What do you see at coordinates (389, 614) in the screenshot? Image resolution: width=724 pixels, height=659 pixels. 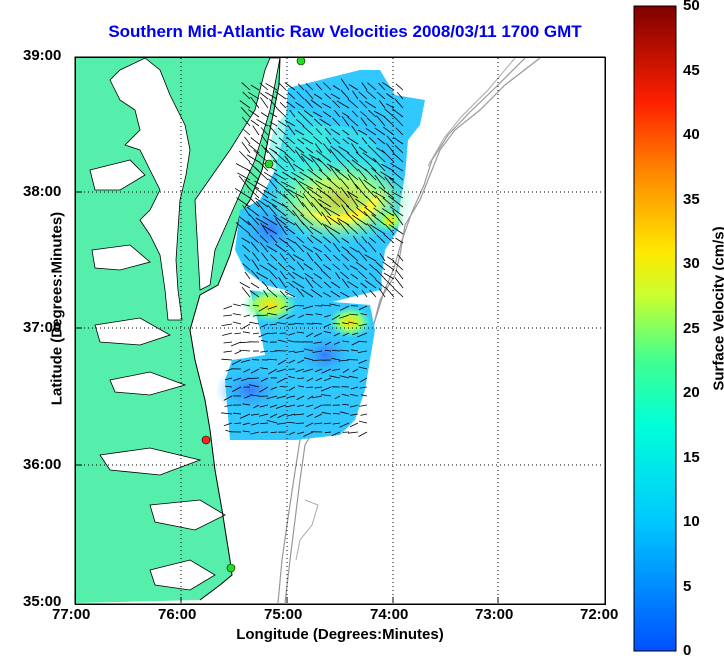 I see `x-tick-label: 74:00` at bounding box center [389, 614].